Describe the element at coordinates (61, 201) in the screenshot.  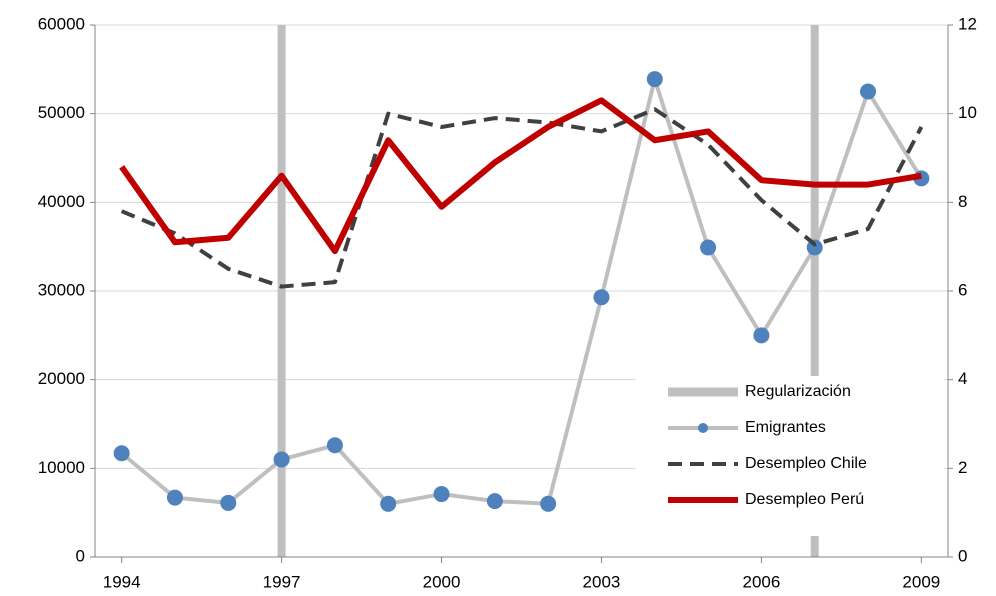
I see `y-tick-label: 40000` at that location.